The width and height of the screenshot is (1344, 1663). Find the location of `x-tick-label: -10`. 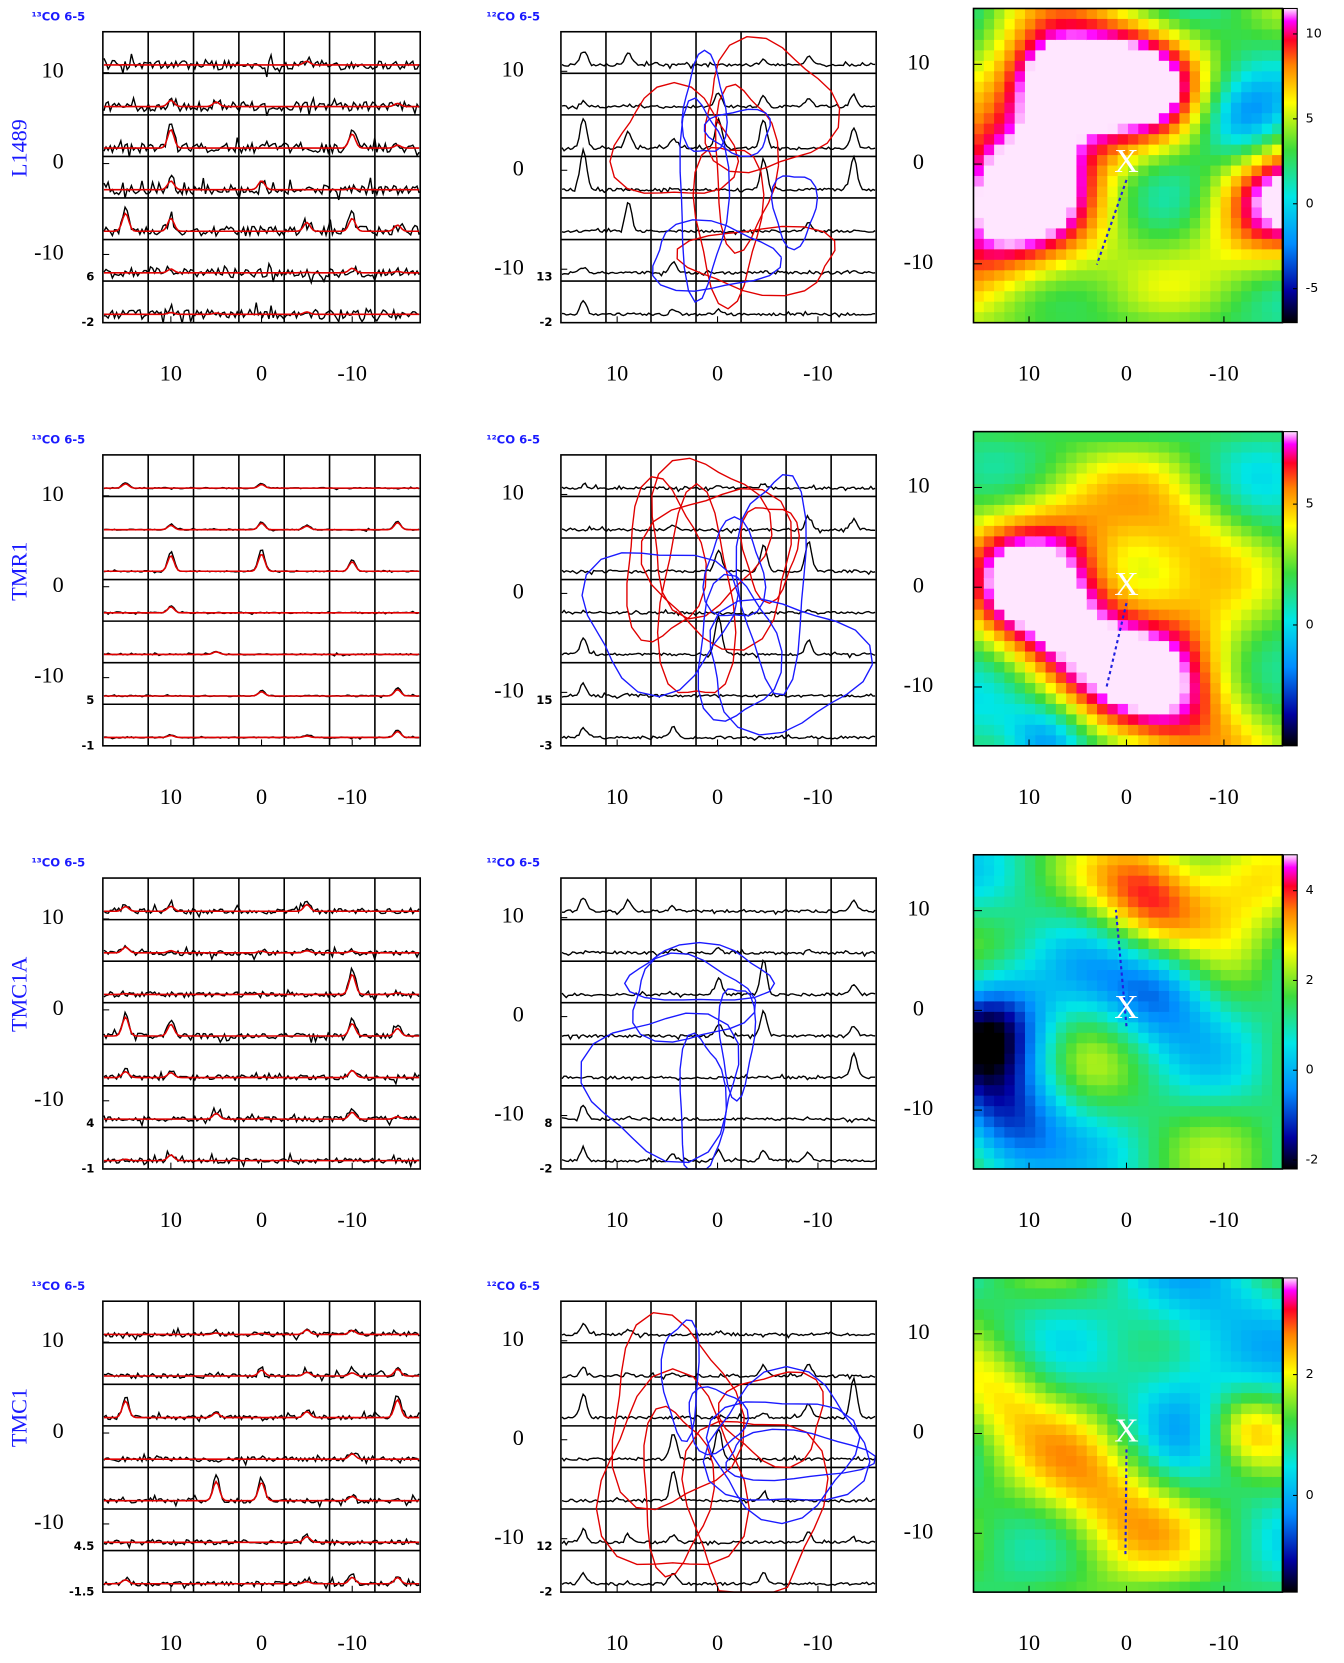

x-tick-label: -10 is located at coordinates (818, 1642).